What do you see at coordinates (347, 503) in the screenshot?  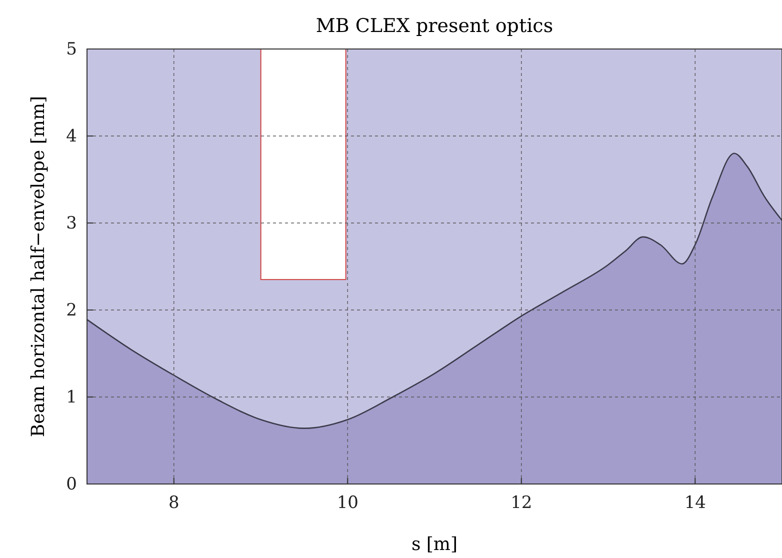 I see `x-tick-label: 10` at bounding box center [347, 503].